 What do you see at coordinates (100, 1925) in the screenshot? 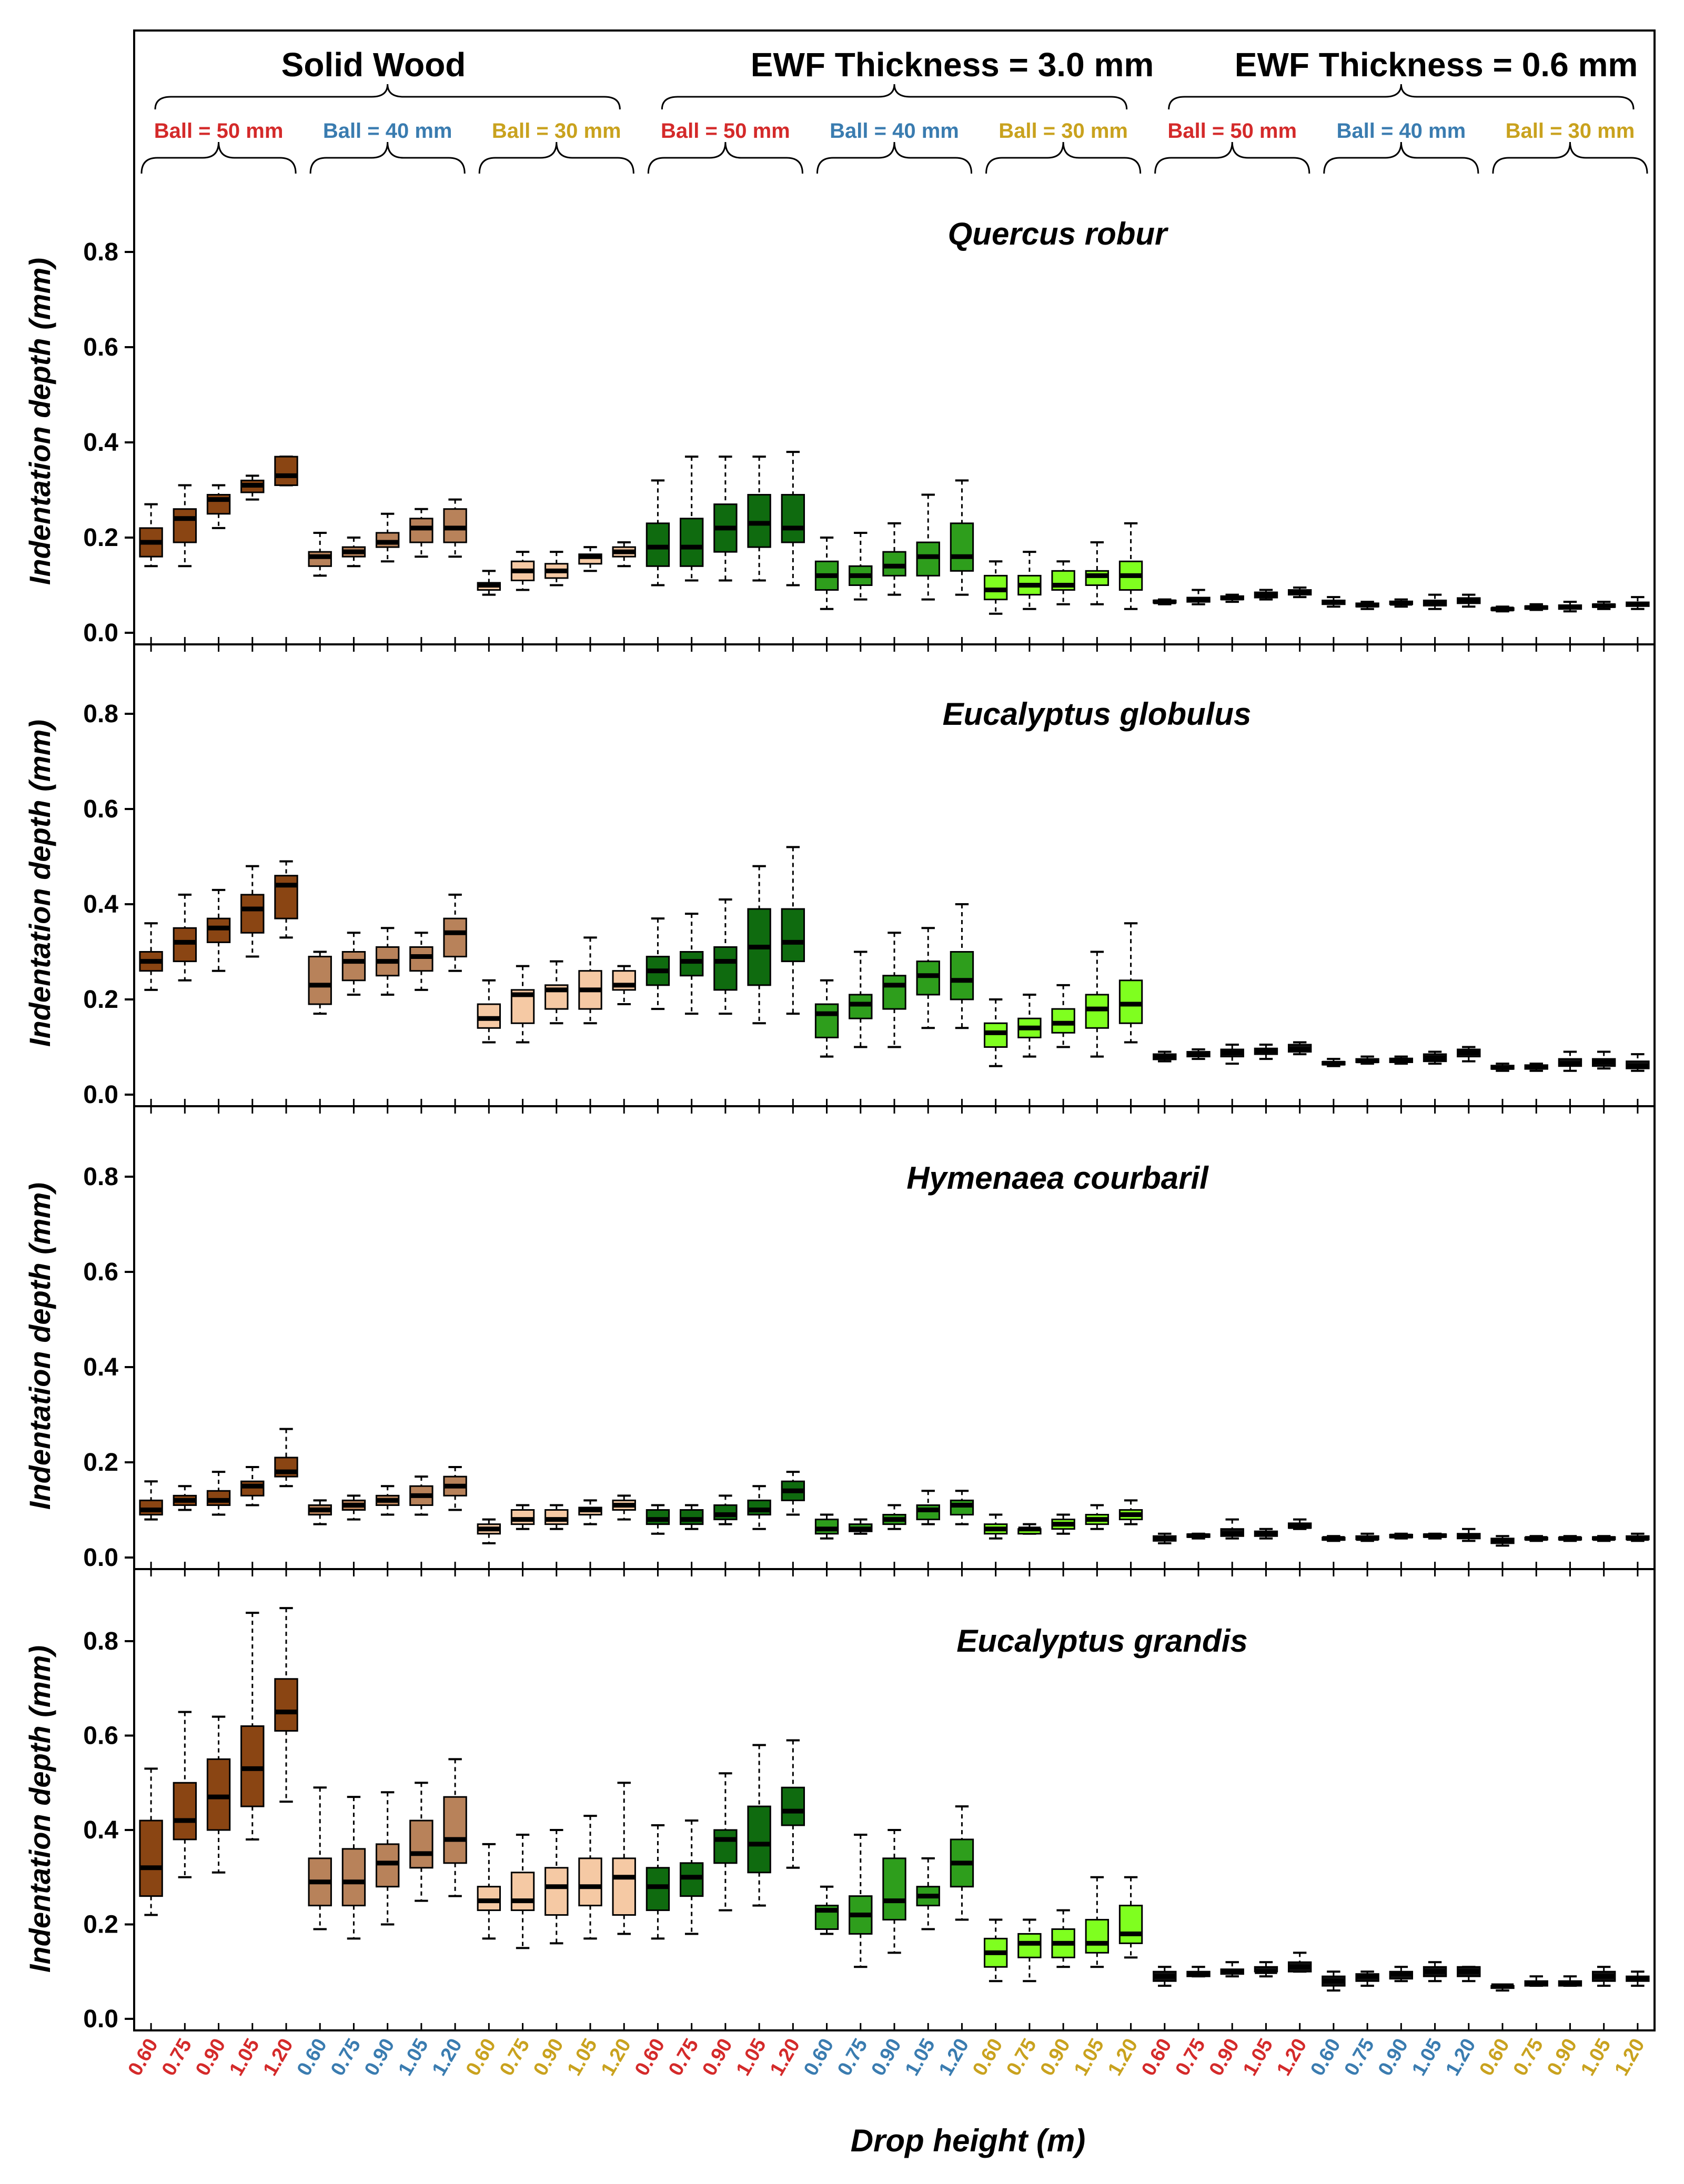
I see `y-tick-label: 0.2` at bounding box center [100, 1925].